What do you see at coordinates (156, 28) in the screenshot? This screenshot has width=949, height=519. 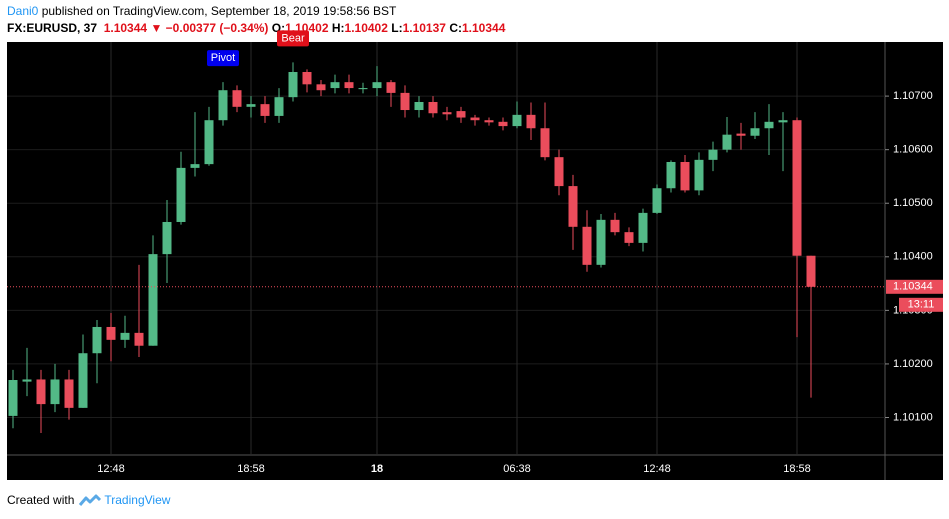 I see `arrow: ▼` at bounding box center [156, 28].